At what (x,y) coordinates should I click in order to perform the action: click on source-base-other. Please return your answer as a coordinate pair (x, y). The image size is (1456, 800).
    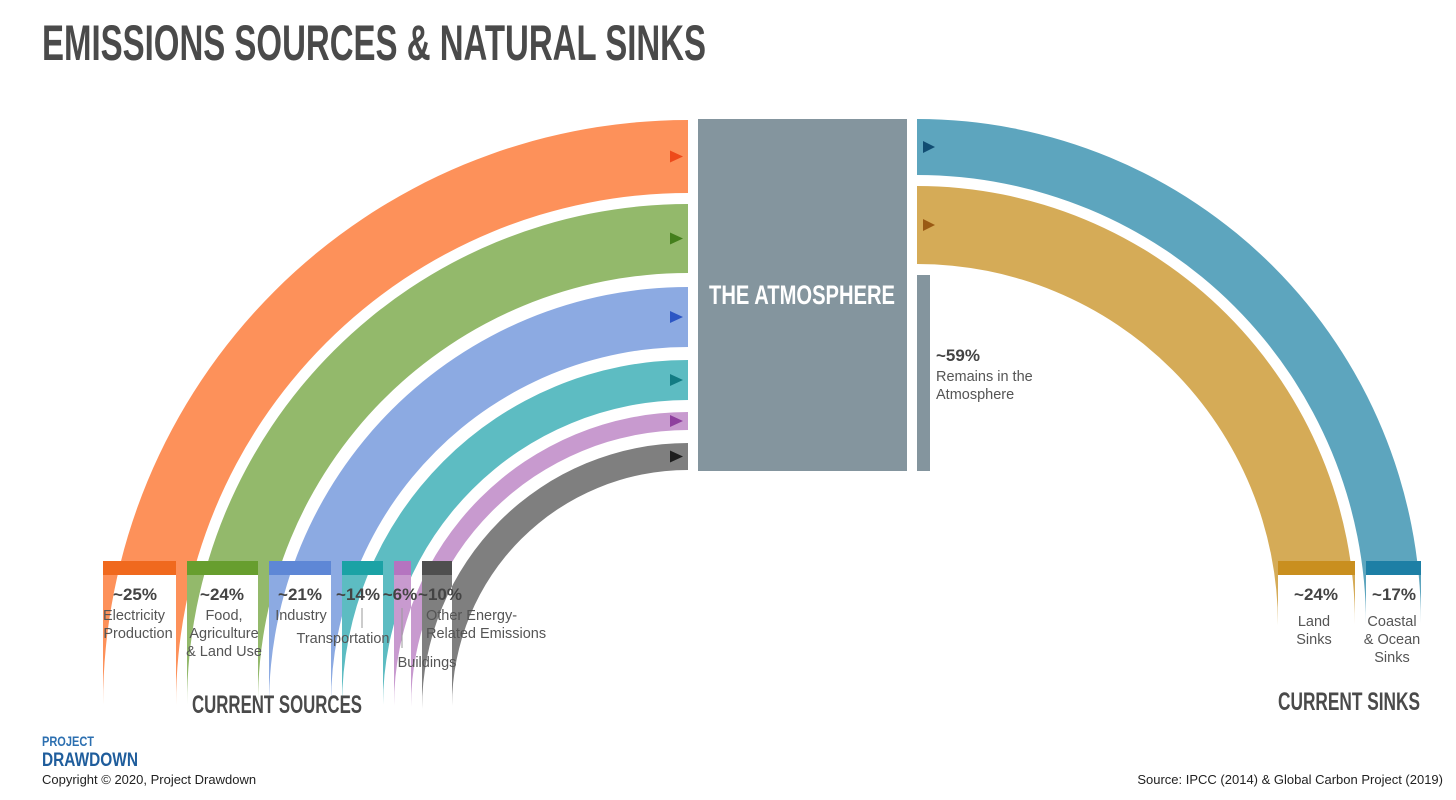
    Looking at the image, I should click on (437, 568).